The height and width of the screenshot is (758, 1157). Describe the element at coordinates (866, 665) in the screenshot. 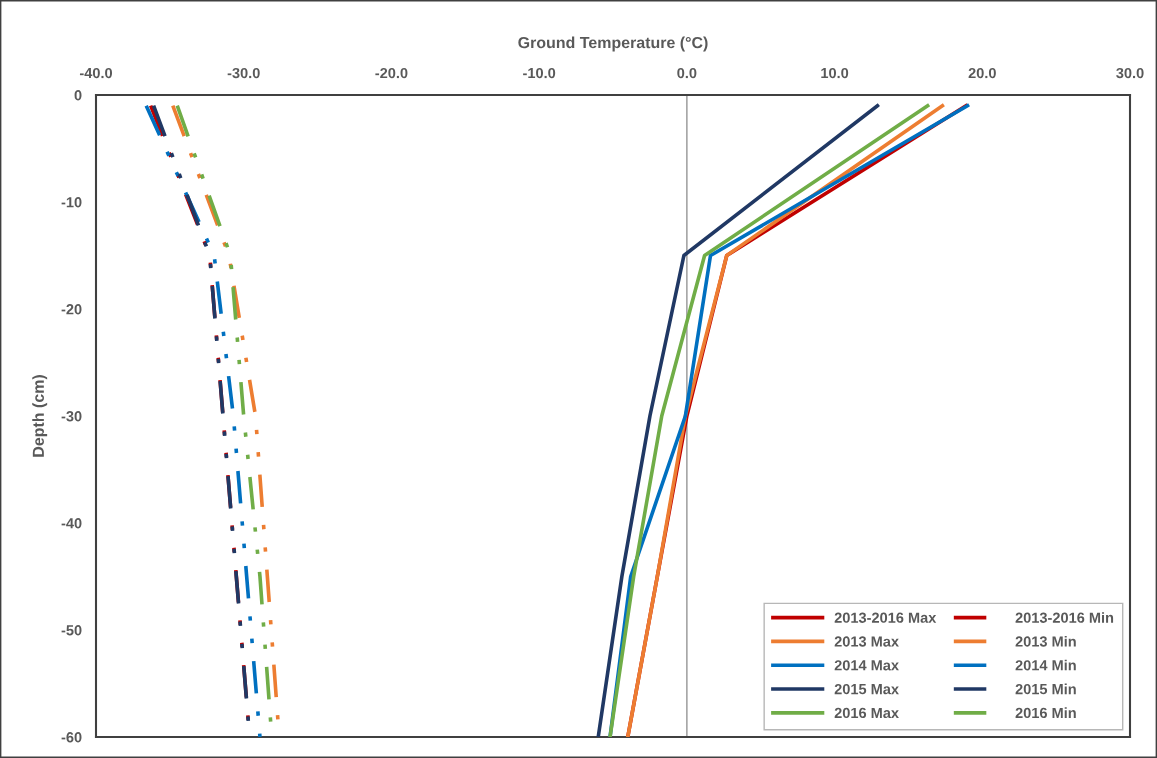

I see `legend-label: 2014 Max` at that location.